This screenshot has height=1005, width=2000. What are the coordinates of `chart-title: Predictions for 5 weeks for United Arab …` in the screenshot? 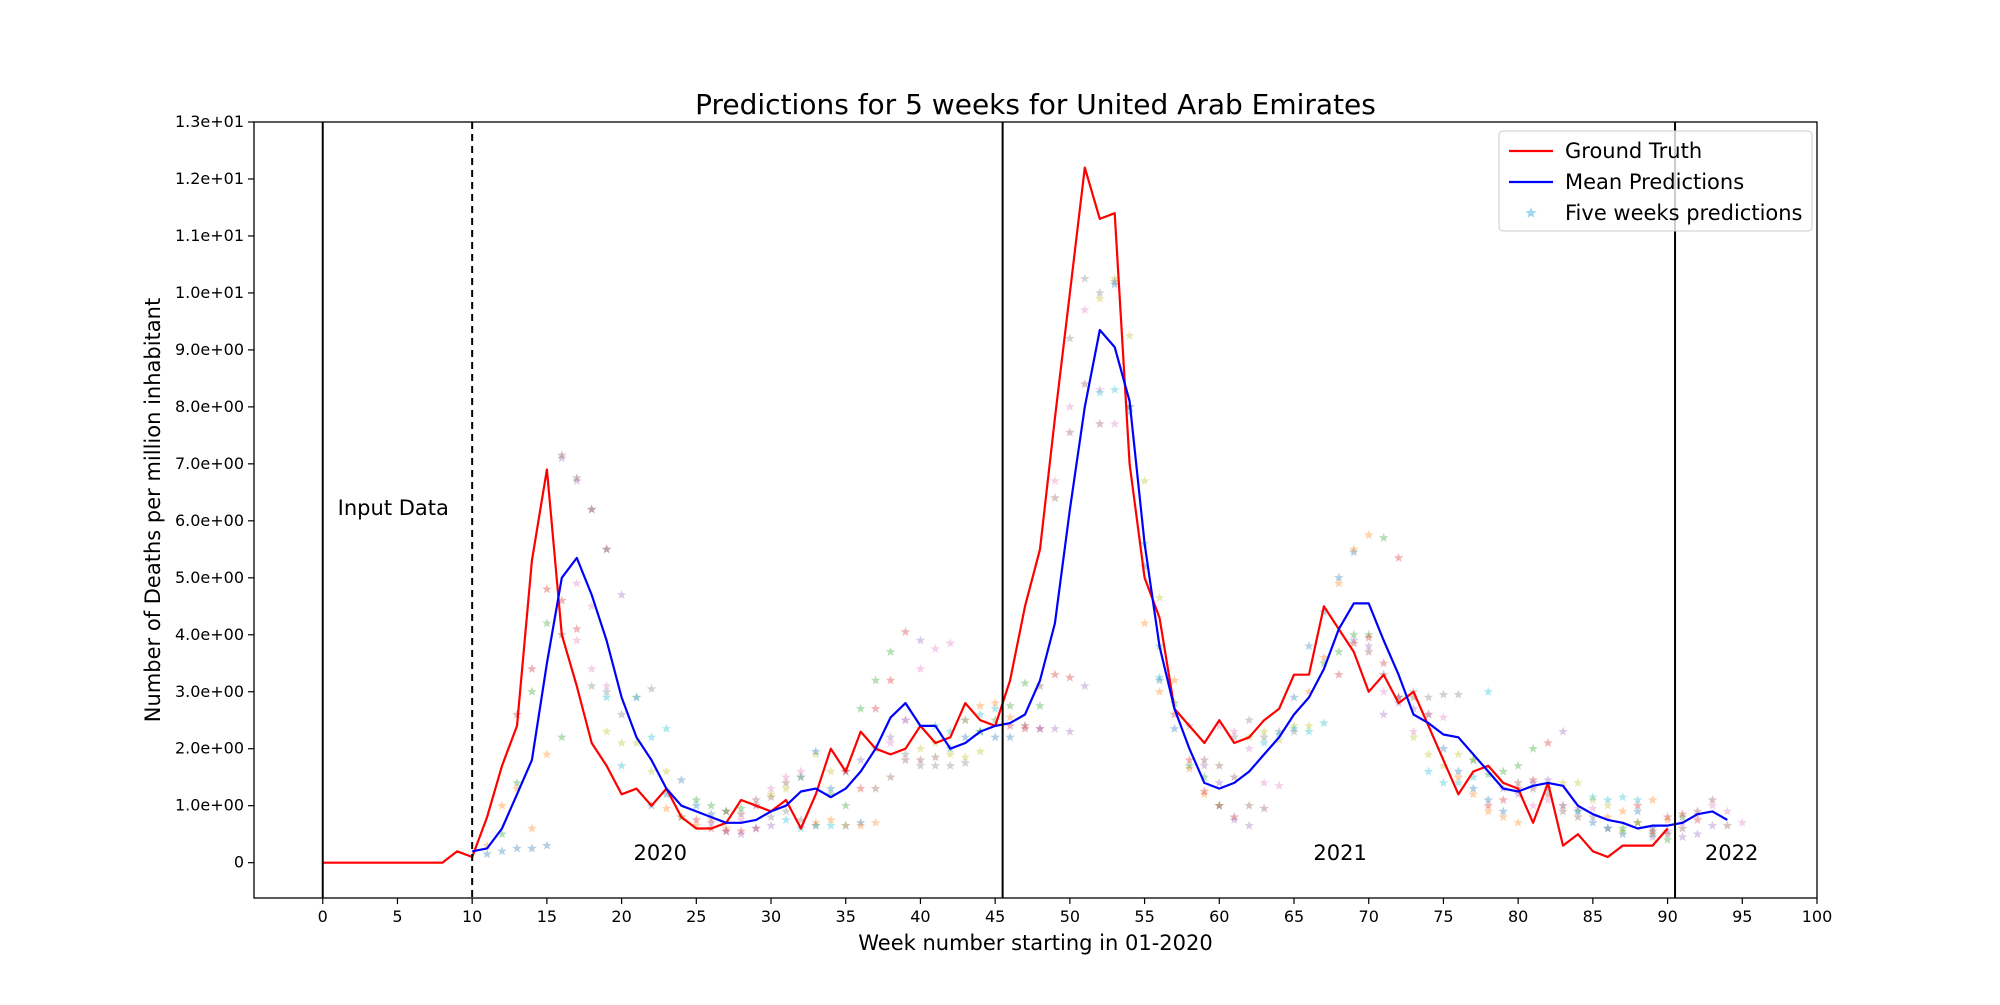 It's located at (1035, 104).